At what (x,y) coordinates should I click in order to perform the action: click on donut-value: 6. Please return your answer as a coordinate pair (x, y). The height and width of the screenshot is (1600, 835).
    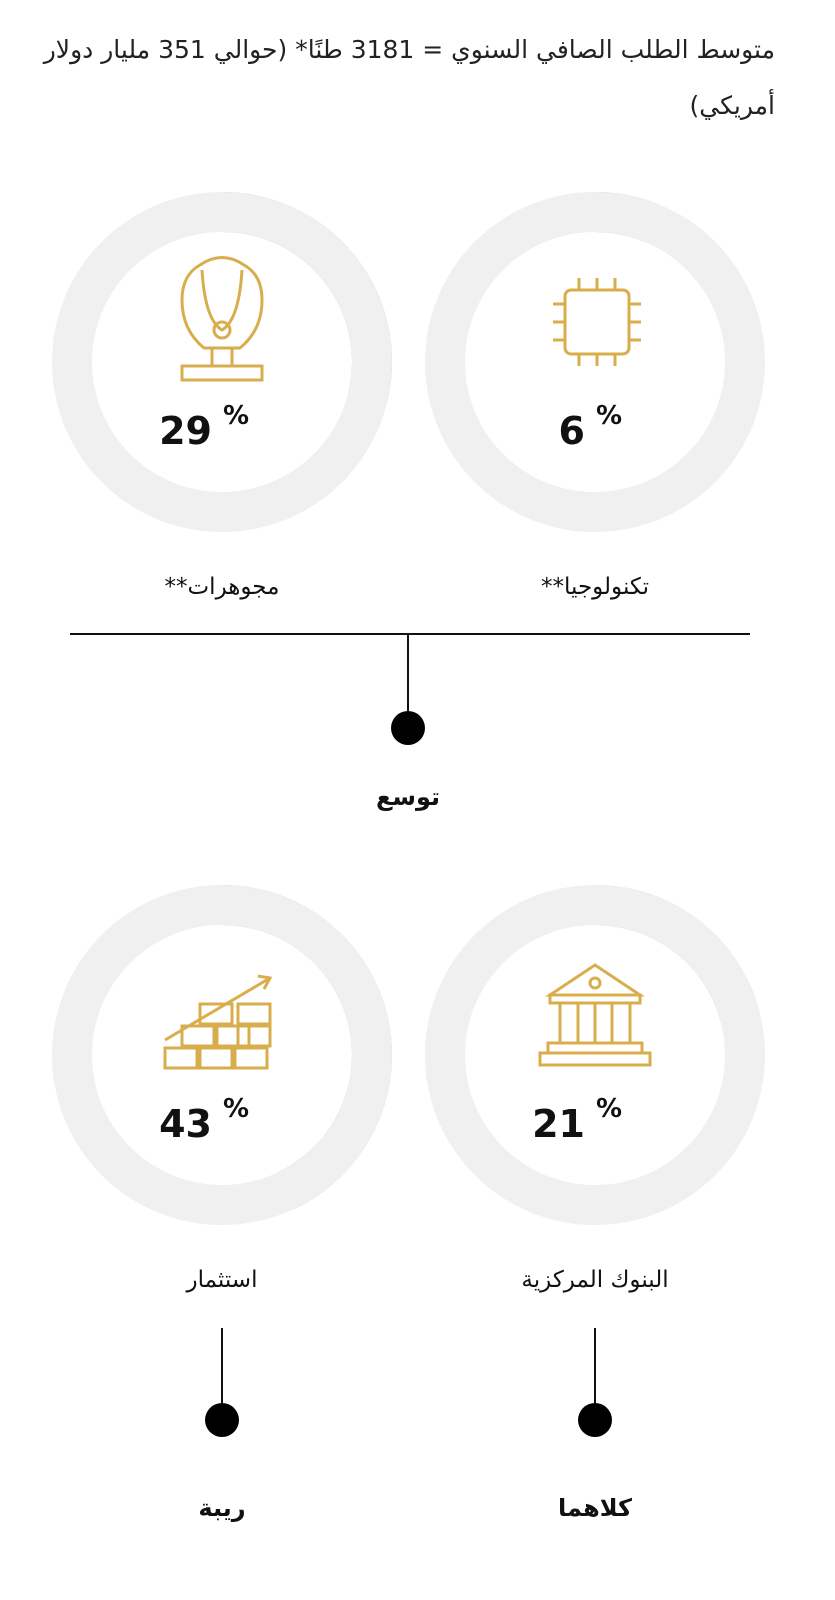
    Looking at the image, I should click on (572, 431).